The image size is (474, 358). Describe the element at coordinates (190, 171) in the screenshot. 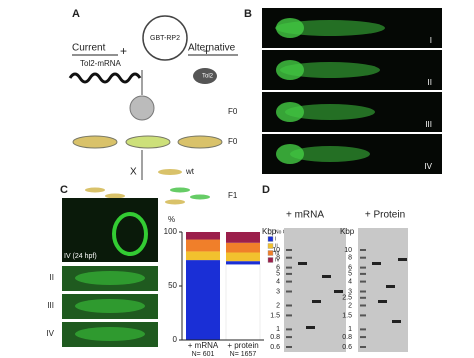

I see `wt-label: wt` at that location.